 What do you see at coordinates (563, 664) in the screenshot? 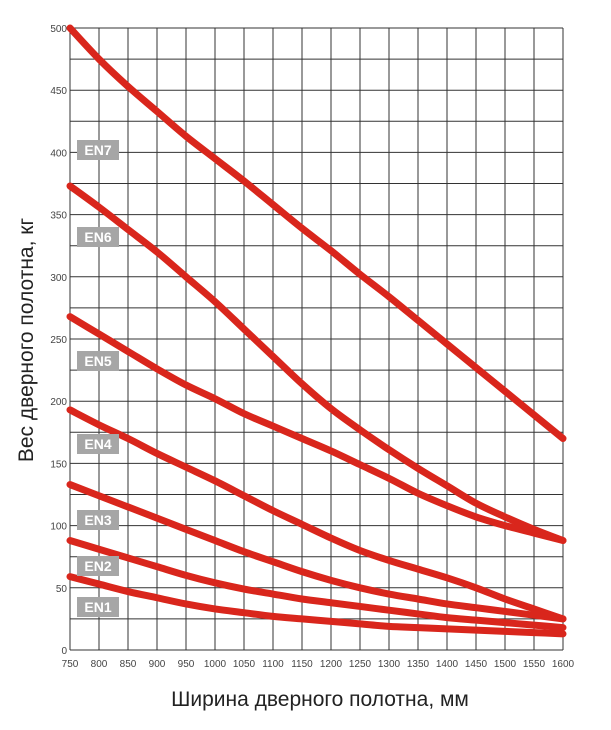
I see `x-tick-label: 1600` at bounding box center [563, 664].